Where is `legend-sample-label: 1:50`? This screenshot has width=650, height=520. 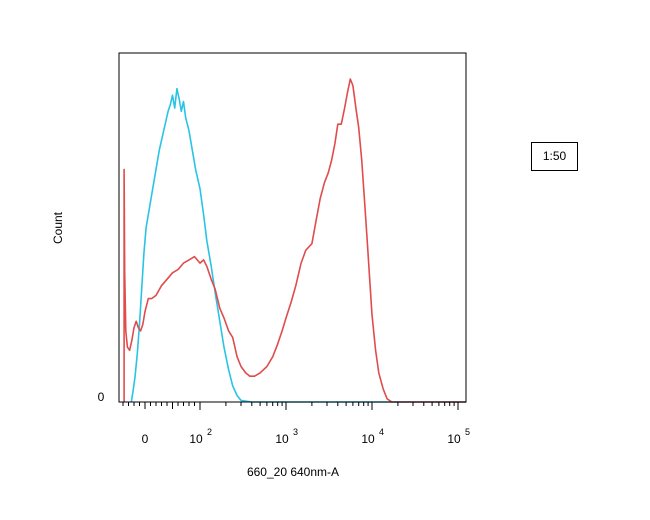
legend-sample-label: 1:50 is located at coordinates (554, 156).